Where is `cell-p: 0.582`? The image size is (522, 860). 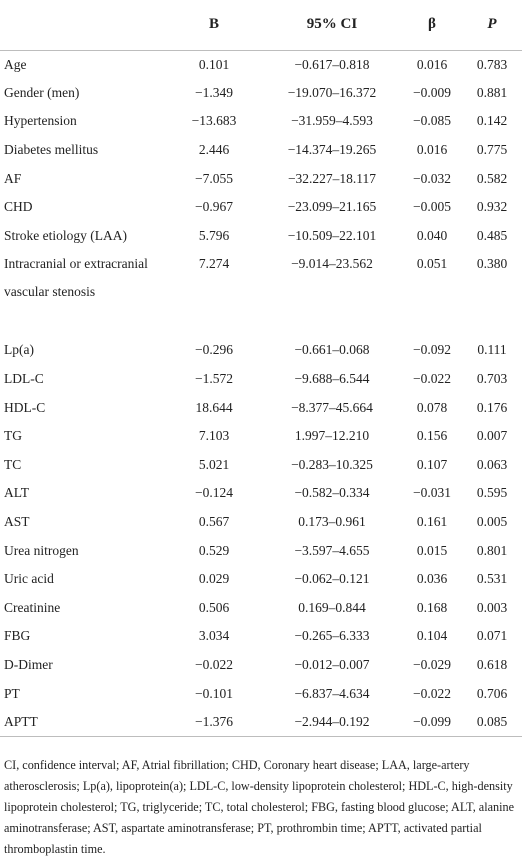
cell-p: 0.582 is located at coordinates (492, 178).